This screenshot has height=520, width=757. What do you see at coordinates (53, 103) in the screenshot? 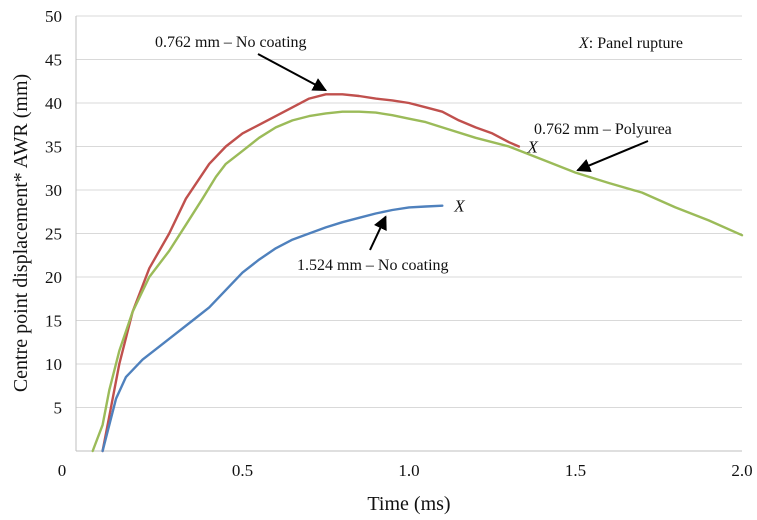
I see `y-tick-label: 40` at bounding box center [53, 103].